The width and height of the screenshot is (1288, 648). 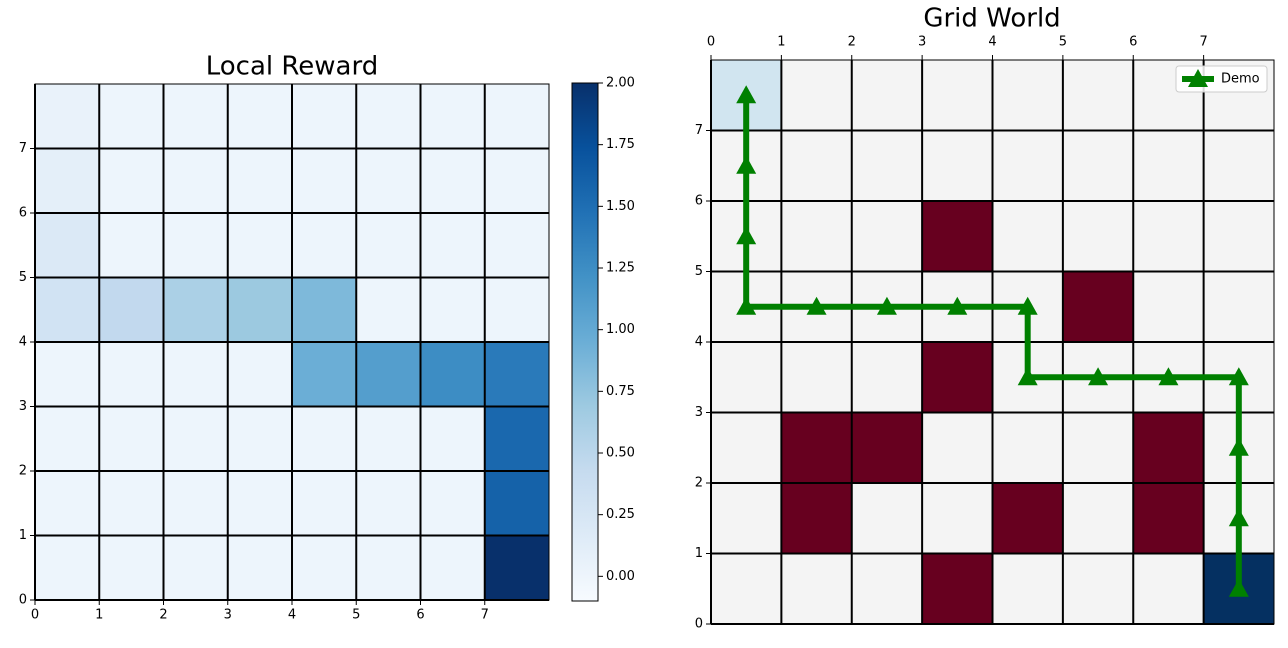 I want to click on y-tick-label: 4, so click(x=23, y=342).